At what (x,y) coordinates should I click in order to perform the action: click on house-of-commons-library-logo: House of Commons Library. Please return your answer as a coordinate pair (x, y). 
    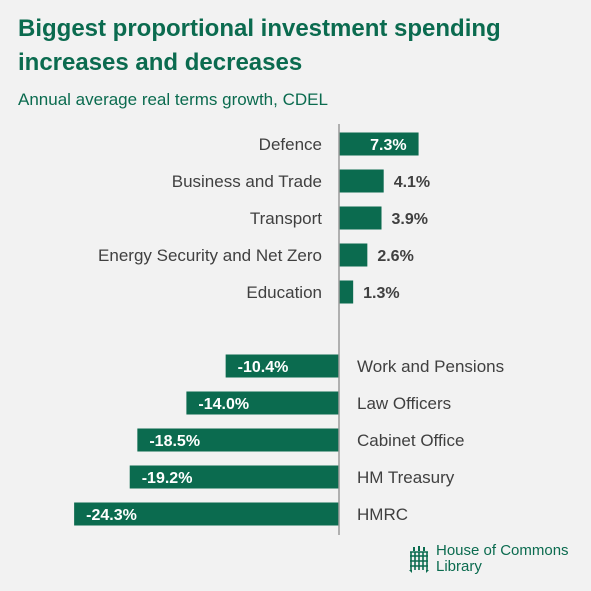
    Looking at the image, I should click on (488, 559).